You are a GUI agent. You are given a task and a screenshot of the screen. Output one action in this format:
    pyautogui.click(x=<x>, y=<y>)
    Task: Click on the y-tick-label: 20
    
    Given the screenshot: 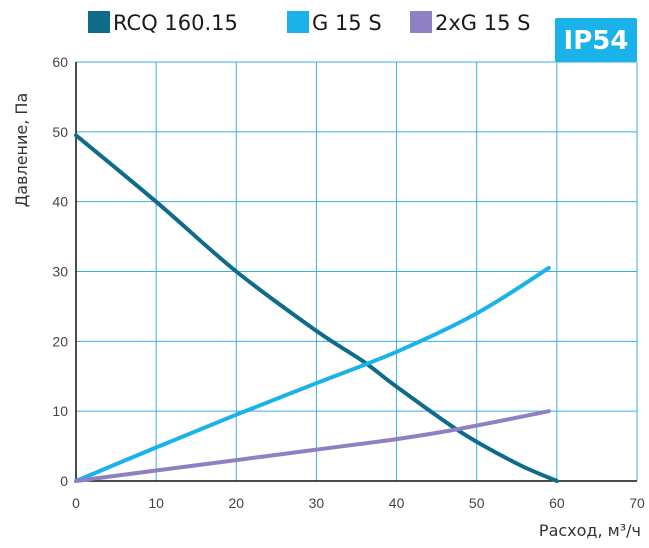 What is the action you would take?
    pyautogui.click(x=60, y=341)
    